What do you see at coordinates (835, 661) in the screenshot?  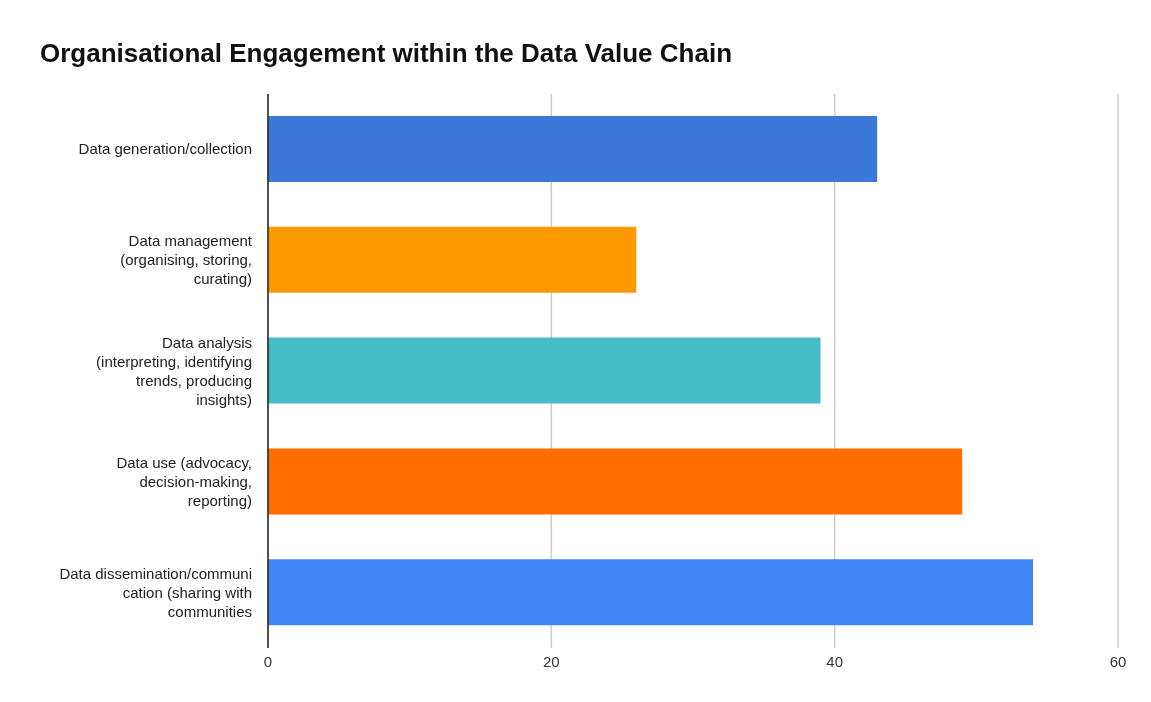 I see `x-tick-label: 40` at bounding box center [835, 661].